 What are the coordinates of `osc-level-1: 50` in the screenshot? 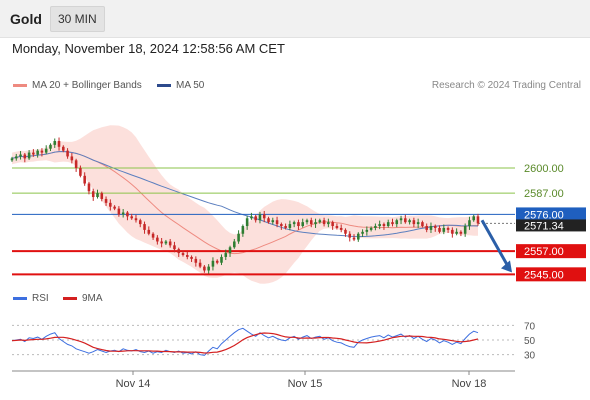 It's located at (530, 341).